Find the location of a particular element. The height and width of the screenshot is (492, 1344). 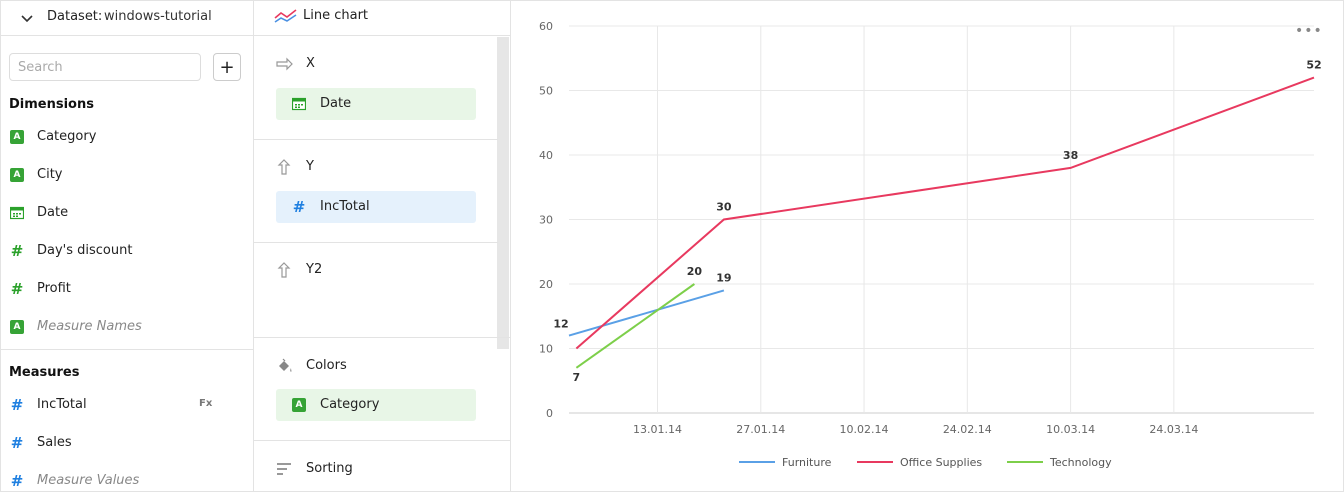

field-row-measure-values: # Measure Values is located at coordinates (127, 477).